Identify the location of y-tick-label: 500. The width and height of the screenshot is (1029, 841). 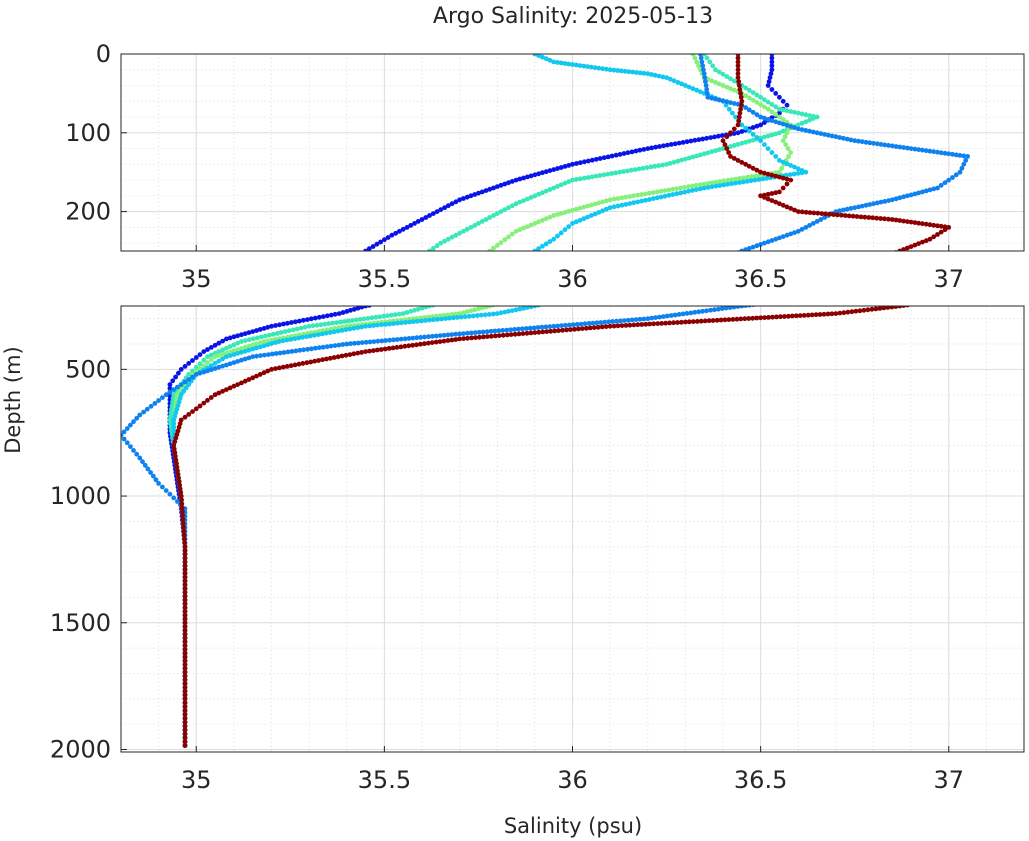
(88, 369).